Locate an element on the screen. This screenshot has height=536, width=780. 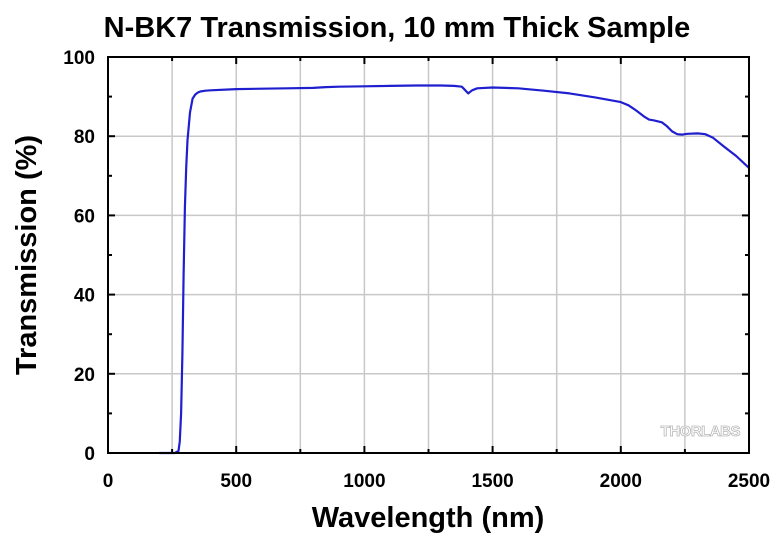
x-tick-label: 1000 is located at coordinates (364, 481).